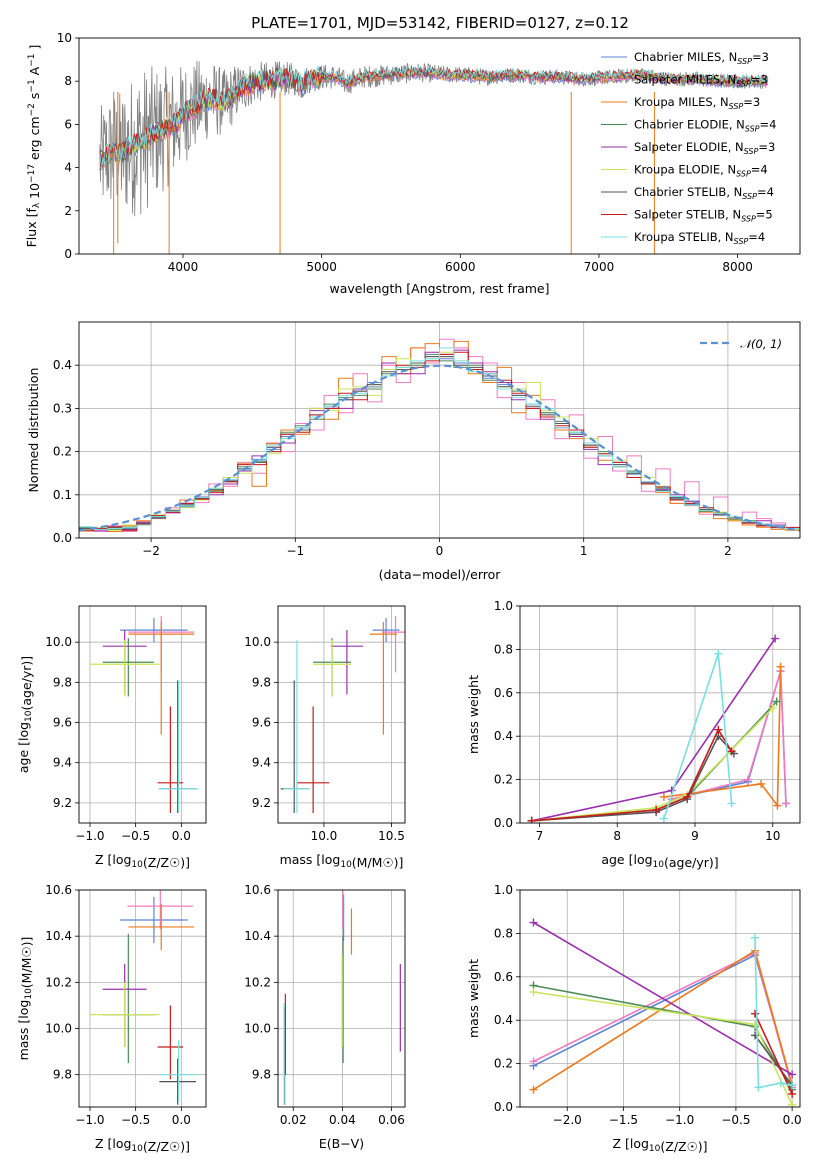  I want to click on x-tick-label: 10.5, so click(391, 836).